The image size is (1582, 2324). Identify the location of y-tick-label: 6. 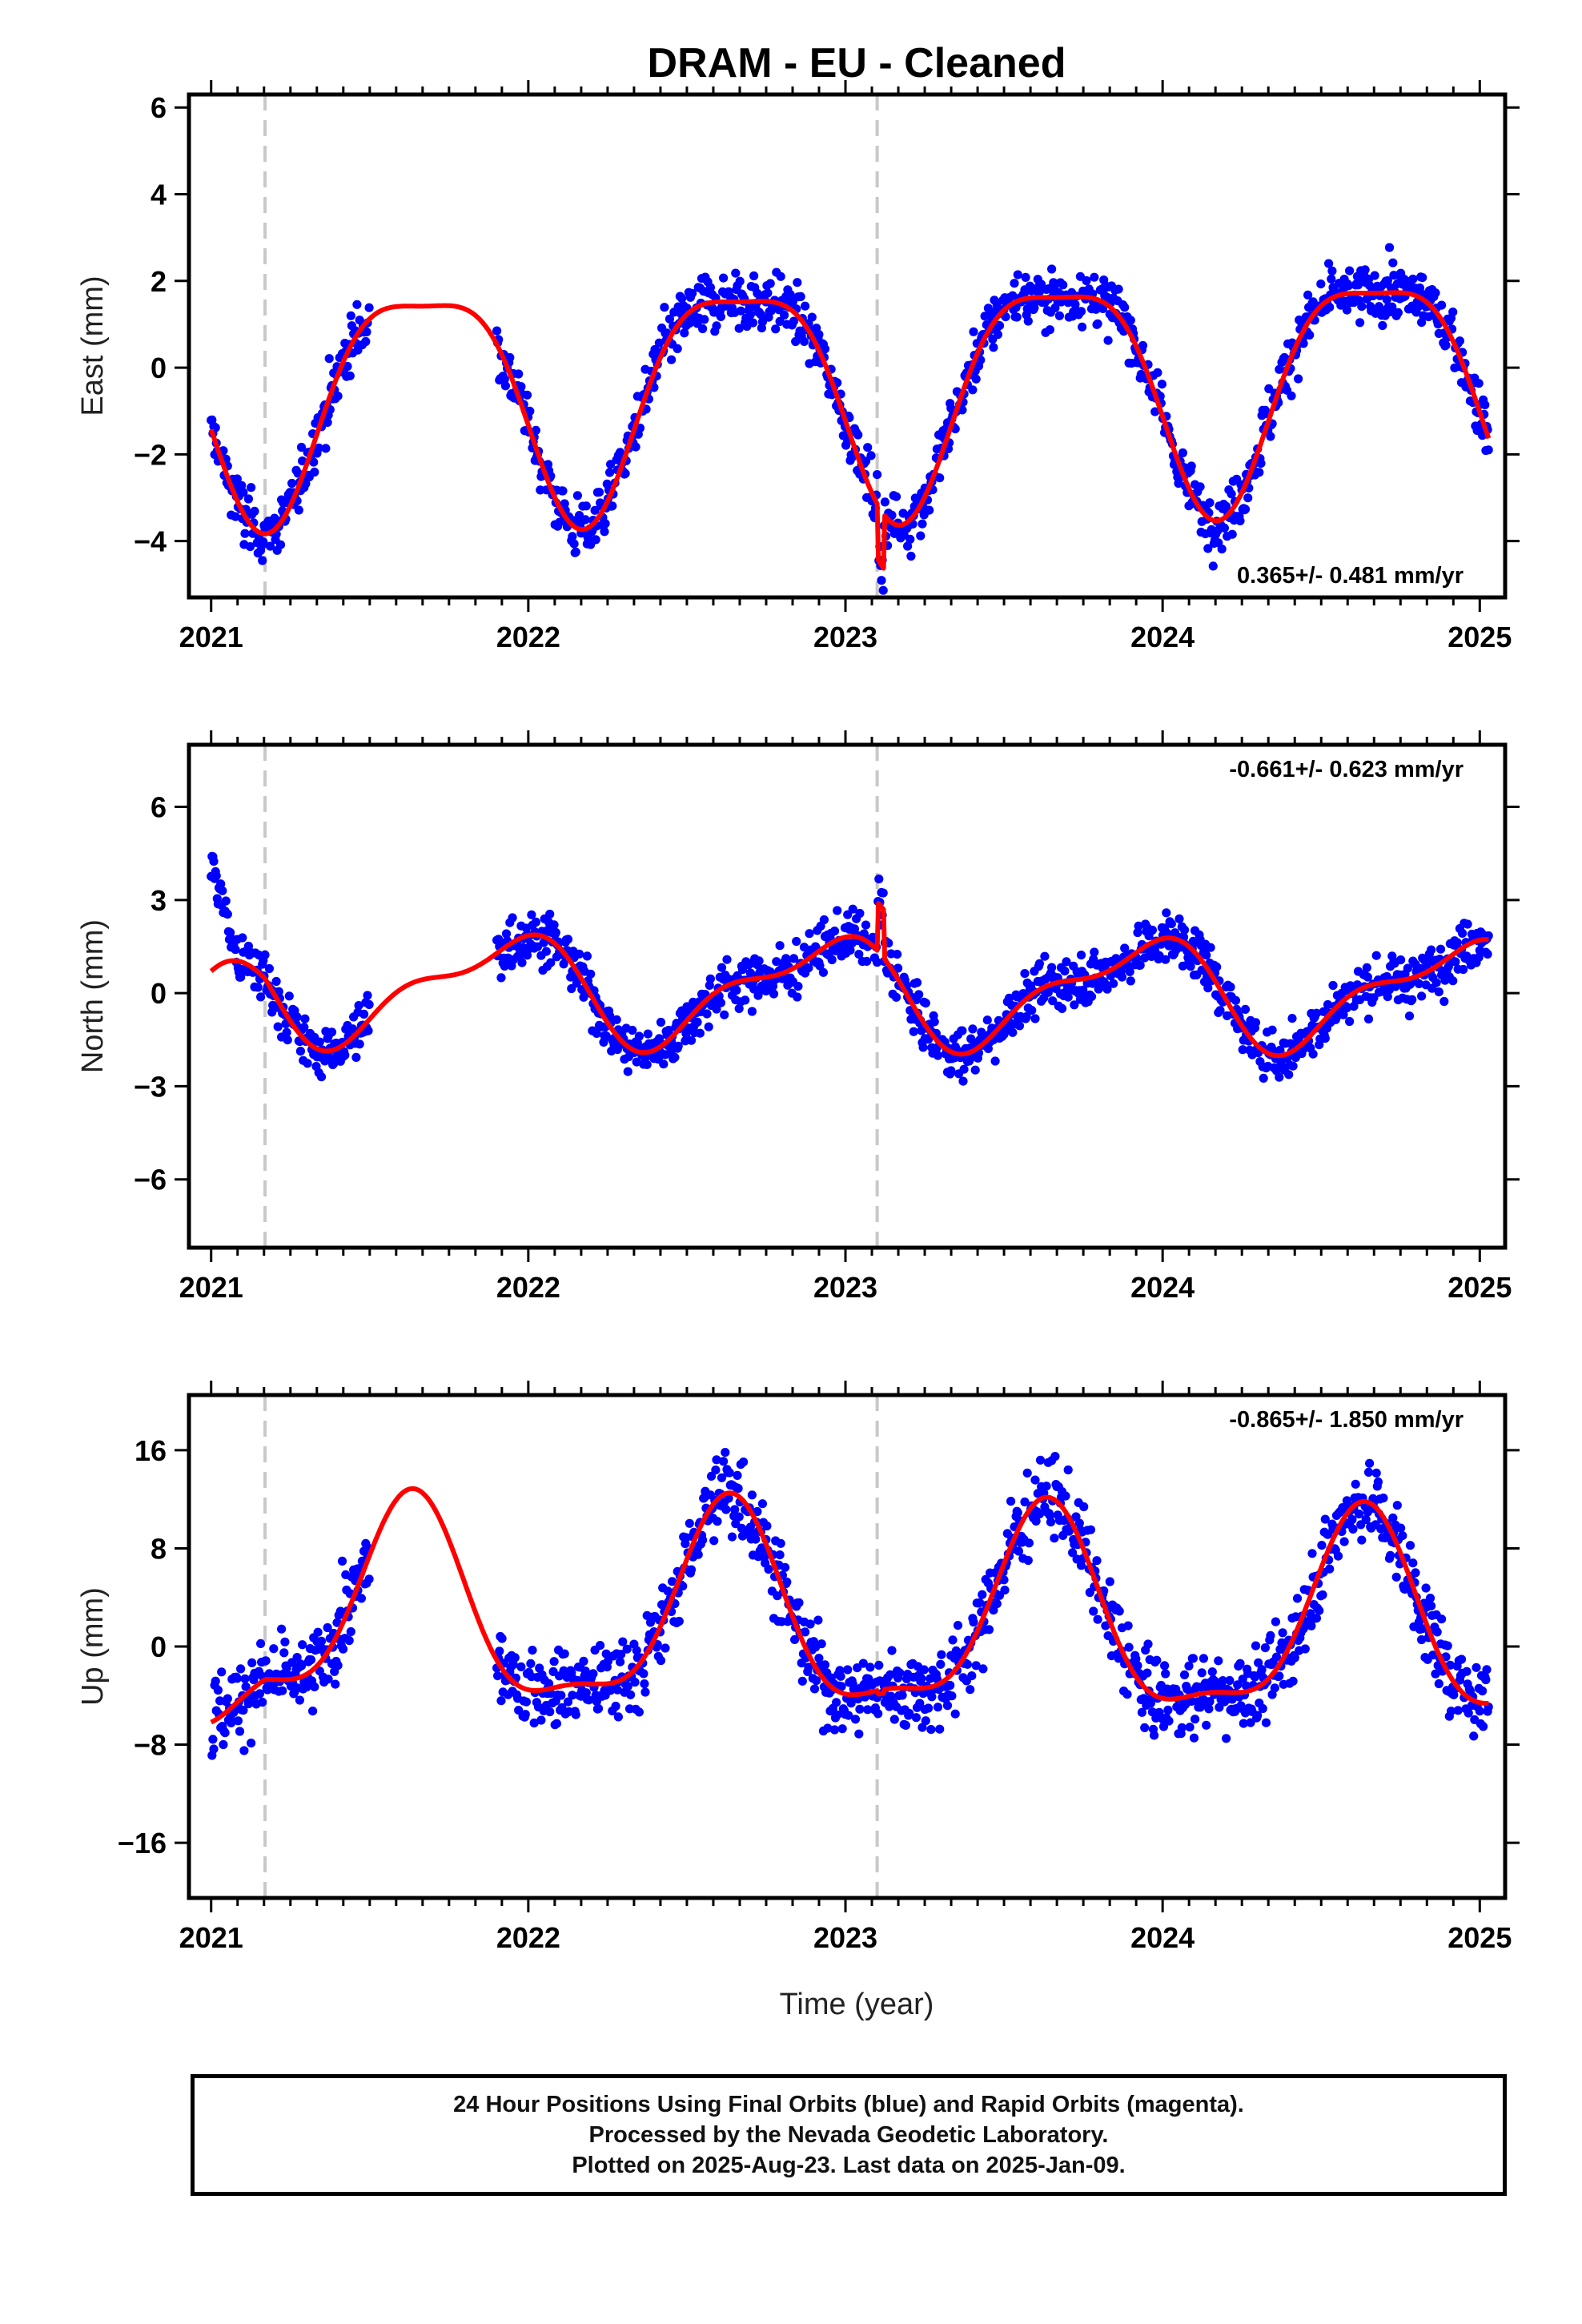
(159, 107).